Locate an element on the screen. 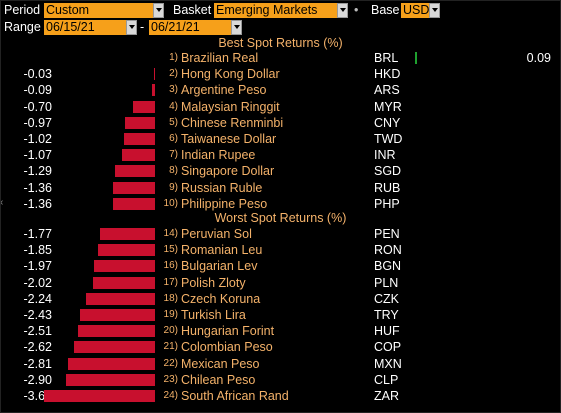 This screenshot has height=413, width=561. basket-dropdown-arrow-icon is located at coordinates (342, 10).